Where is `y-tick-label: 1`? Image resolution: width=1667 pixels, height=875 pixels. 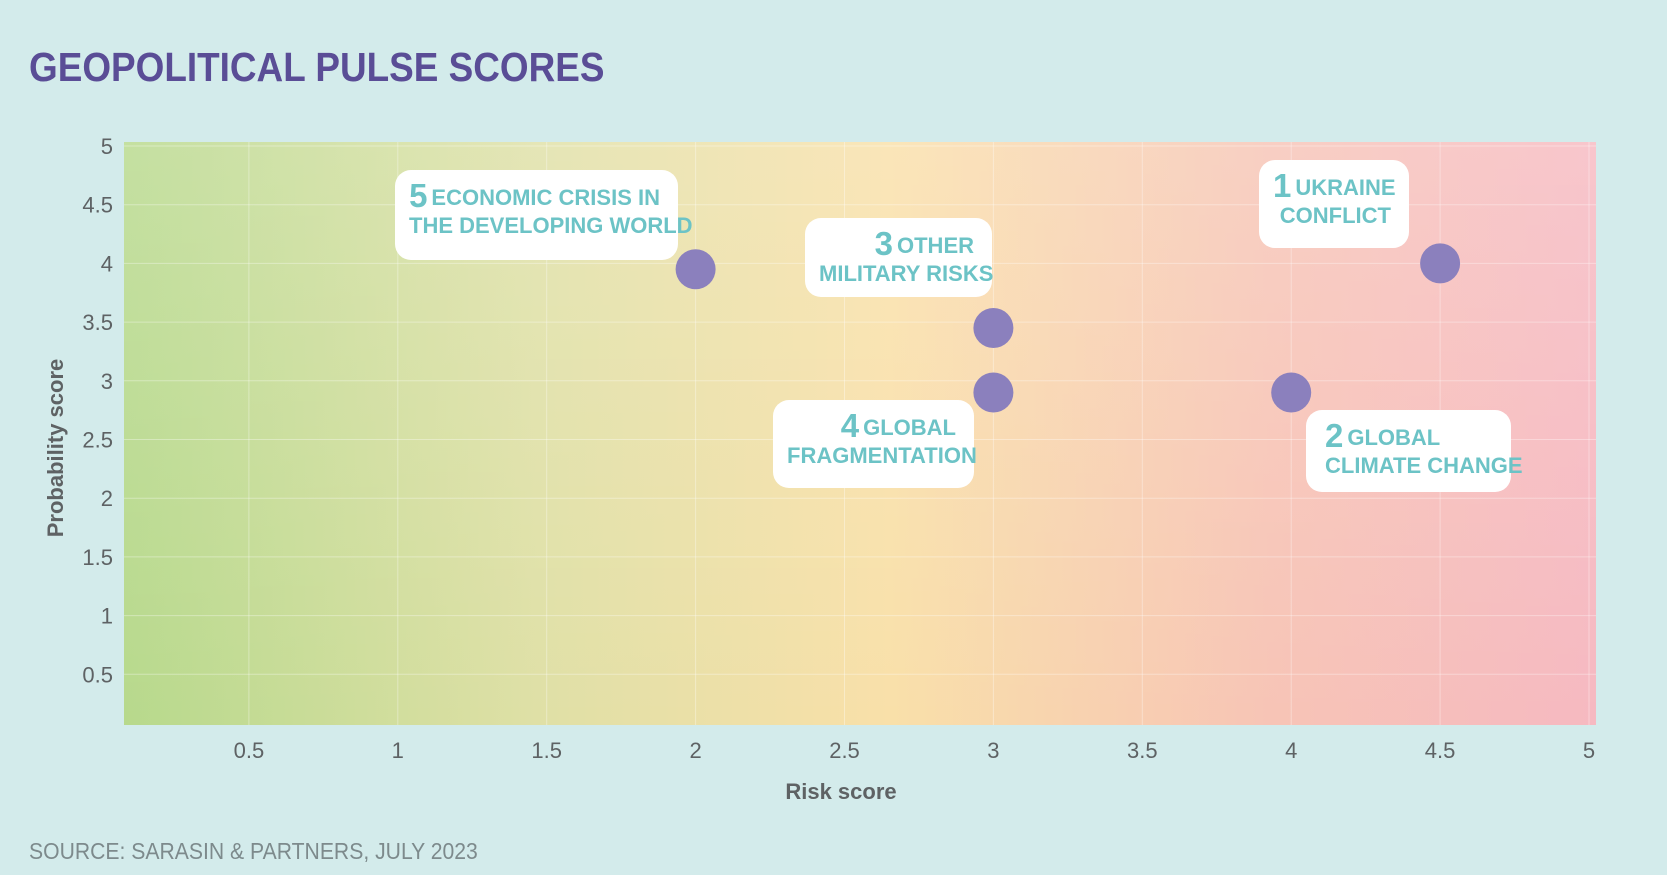
y-tick-label: 1 is located at coordinates (107, 616).